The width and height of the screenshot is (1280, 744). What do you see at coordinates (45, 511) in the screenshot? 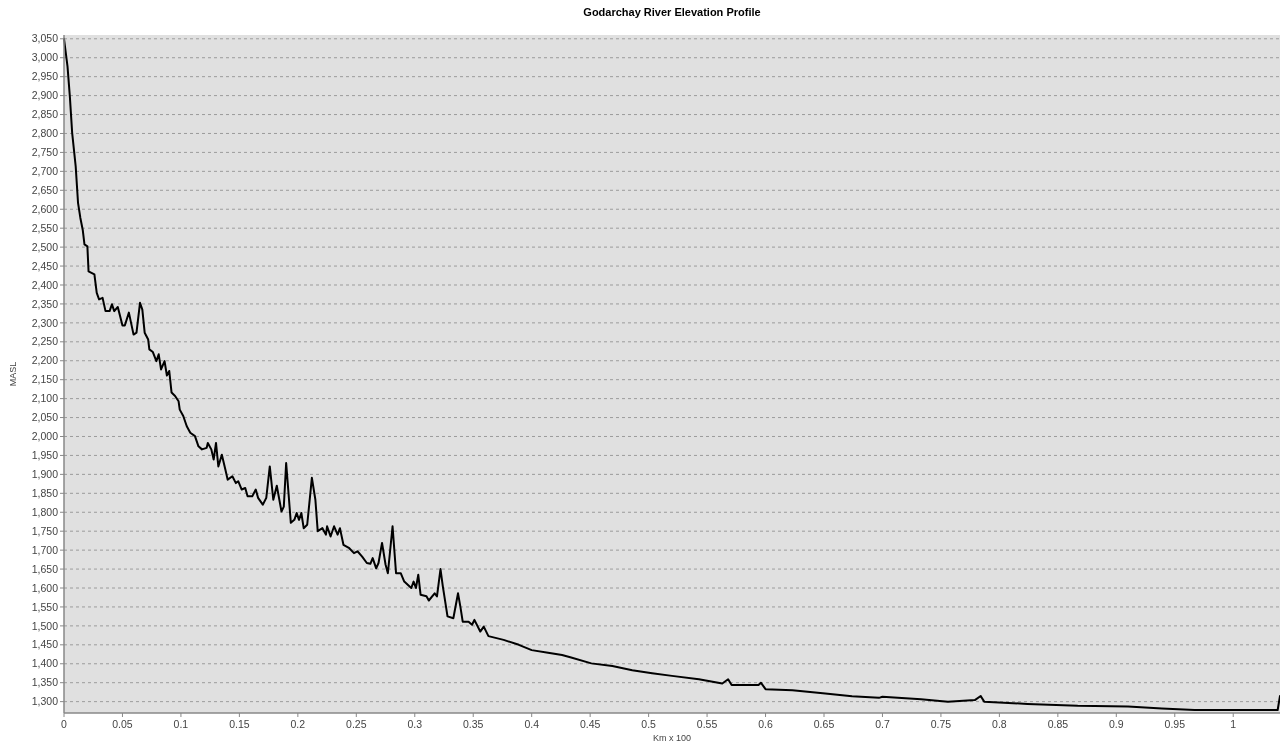
I see `y-tick-label: 1,800` at bounding box center [45, 511].